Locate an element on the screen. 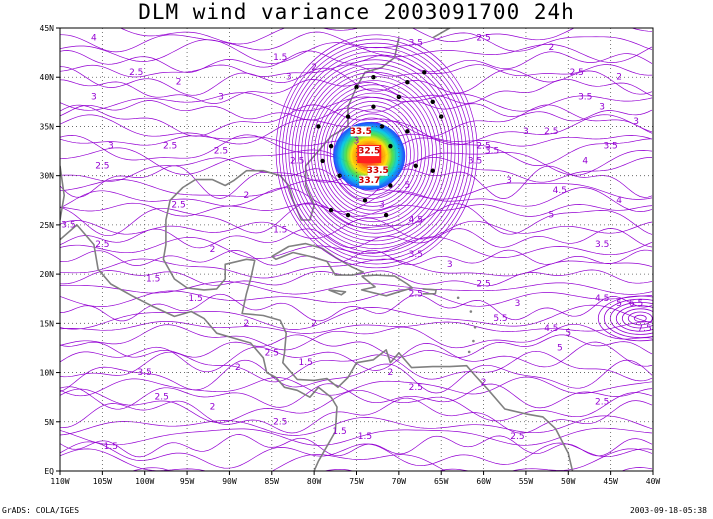  lon-tick-label: 95W is located at coordinates (187, 481).